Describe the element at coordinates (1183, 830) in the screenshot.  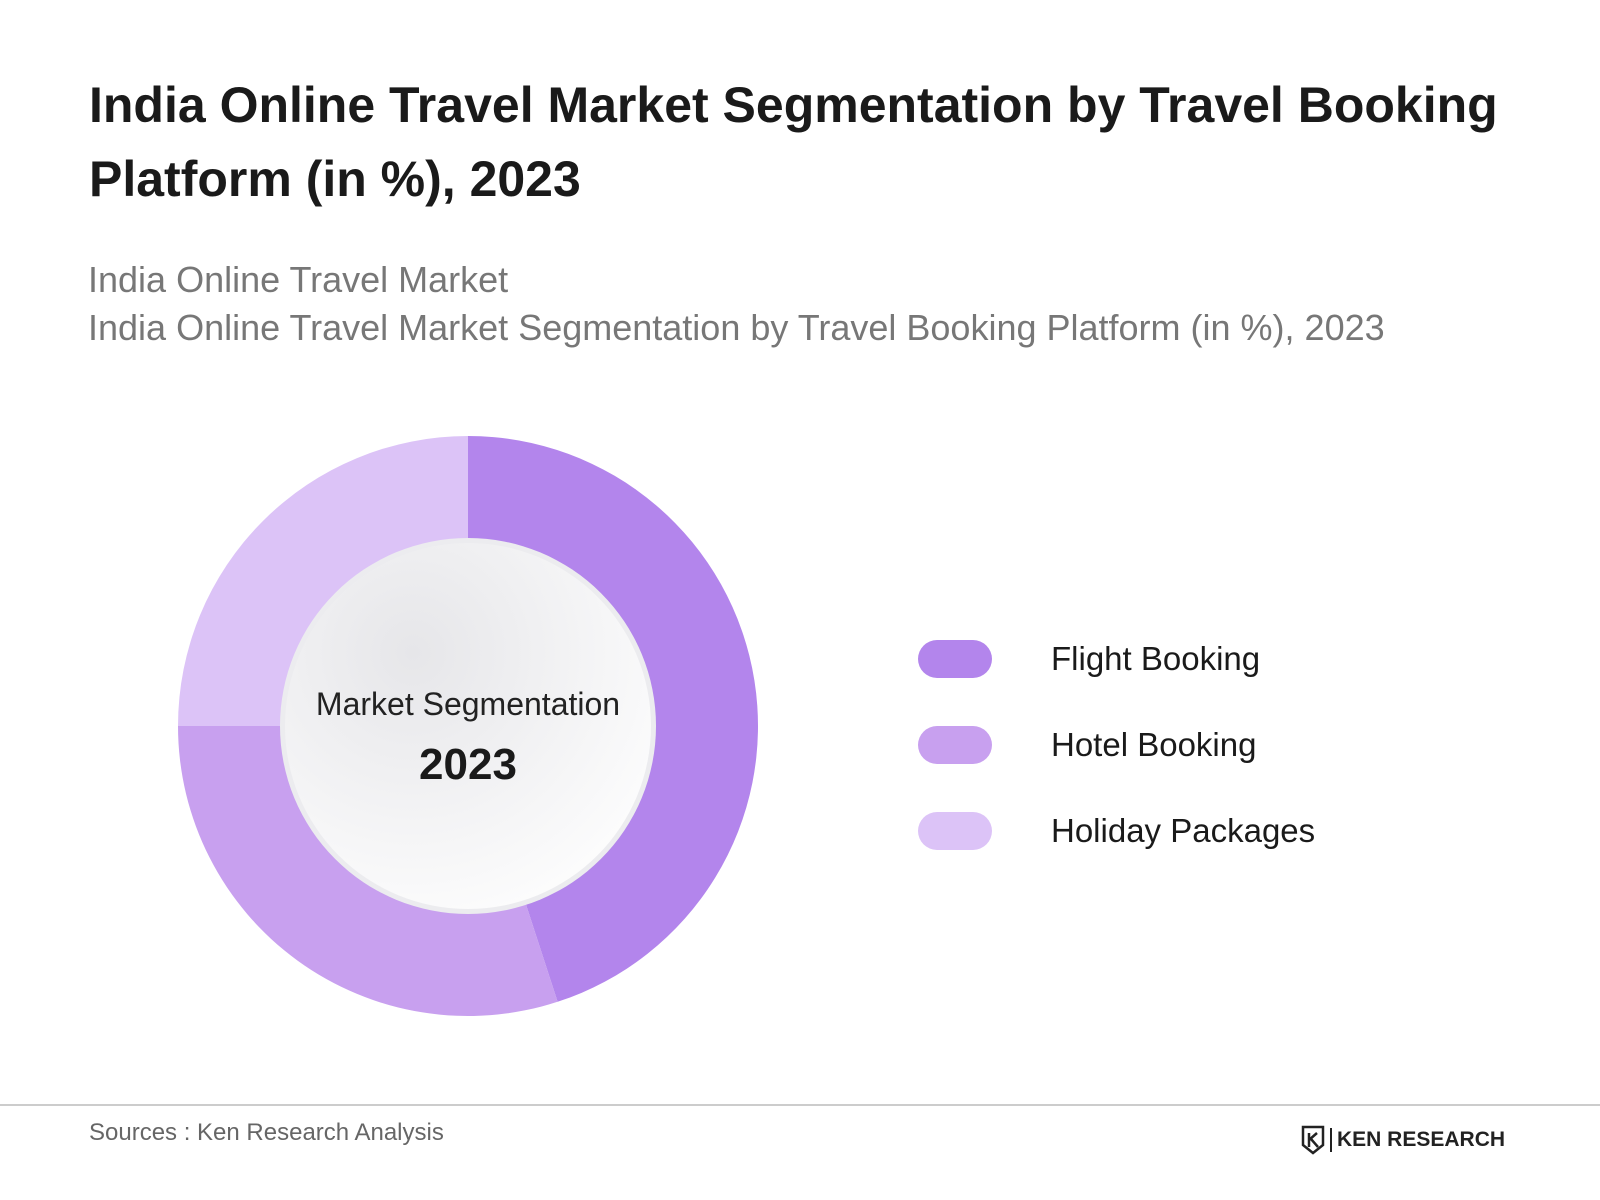
I see `legend-label-holiday-packages: Holiday Packages` at that location.